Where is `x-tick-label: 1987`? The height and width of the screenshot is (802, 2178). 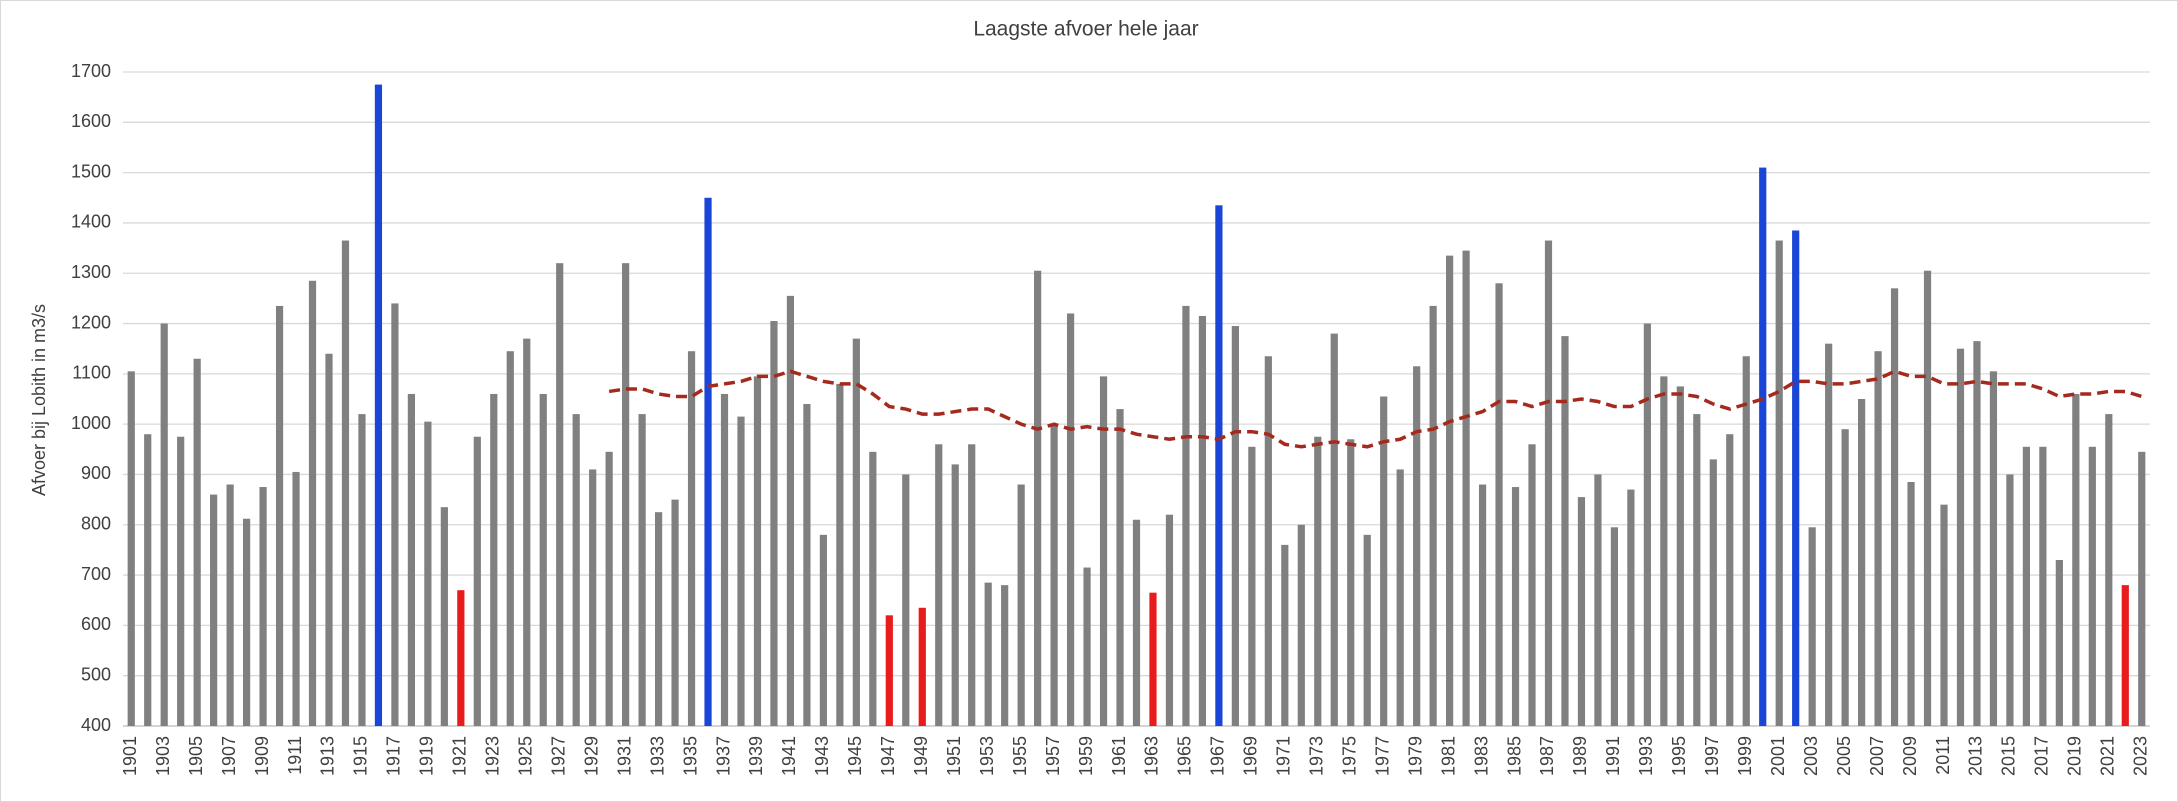 x-tick-label: 1987 is located at coordinates (1547, 756).